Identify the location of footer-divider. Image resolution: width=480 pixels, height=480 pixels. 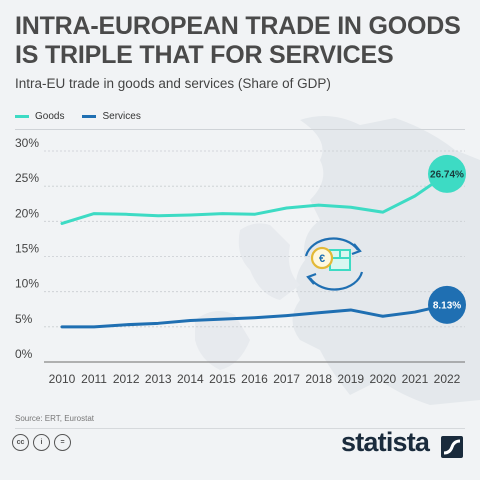
(240, 428).